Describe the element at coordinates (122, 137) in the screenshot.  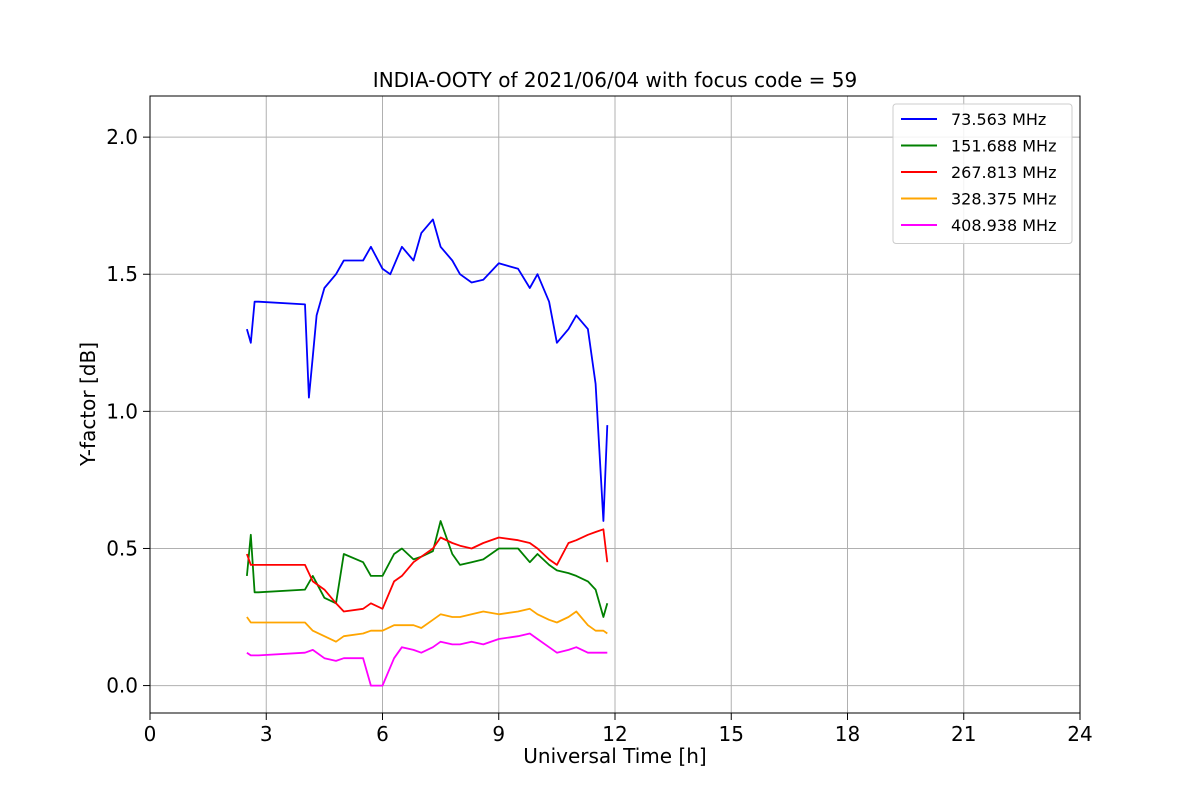
I see `y-tick-label: 2.0` at that location.